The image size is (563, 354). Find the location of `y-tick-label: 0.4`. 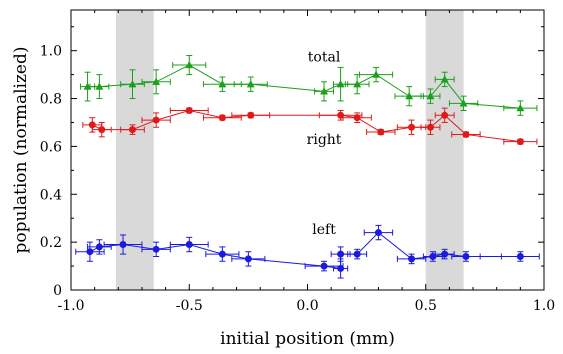

y-tick-label: 0.4 is located at coordinates (51, 195).